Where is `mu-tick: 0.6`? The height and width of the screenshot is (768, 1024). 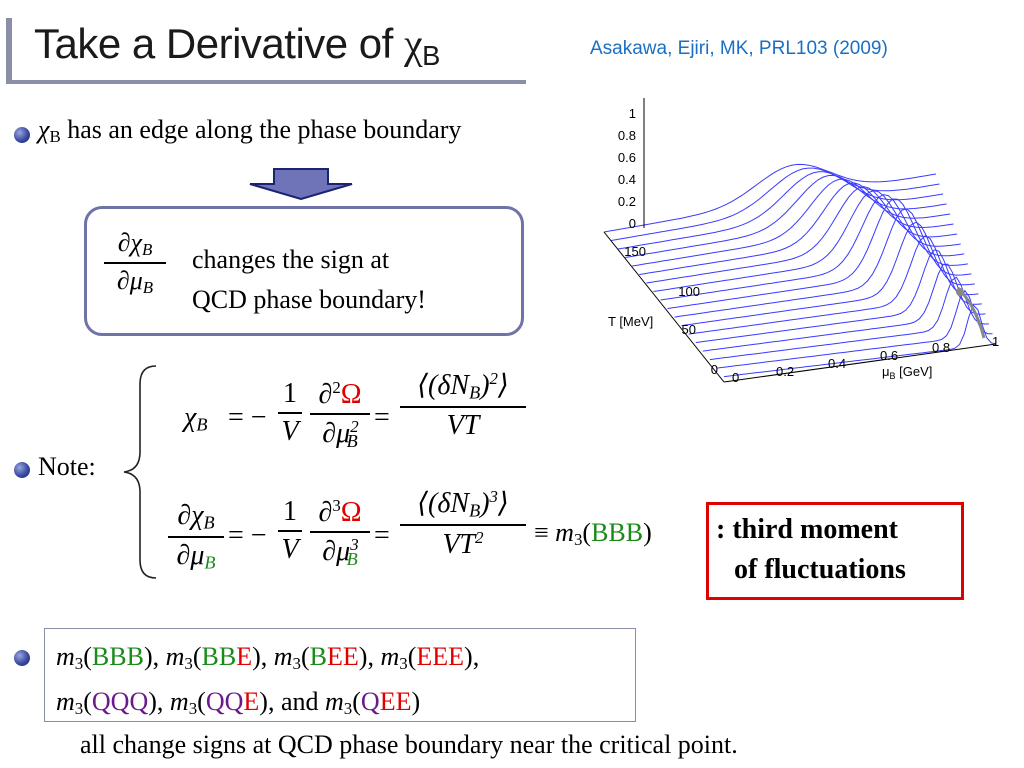 mu-tick: 0.6 is located at coordinates (889, 355).